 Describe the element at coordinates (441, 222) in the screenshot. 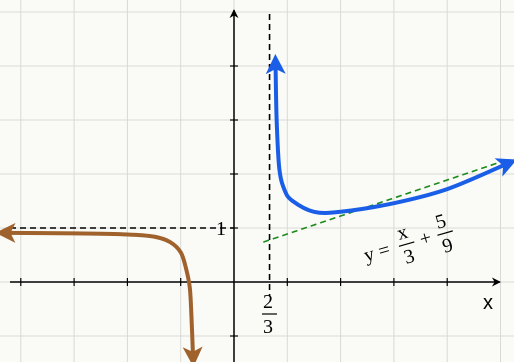

I see `equation-numerator-2: 5` at that location.